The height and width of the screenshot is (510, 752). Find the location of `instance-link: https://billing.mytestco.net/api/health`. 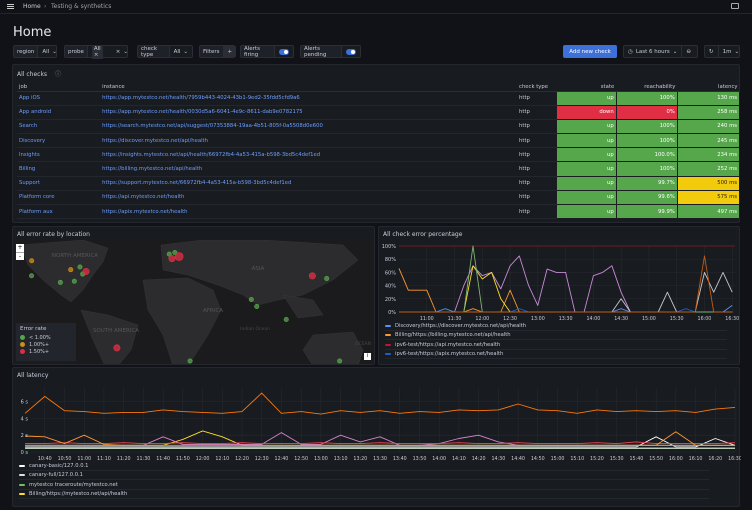

instance-link: https://billing.mytestco.net/api/health is located at coordinates (309, 169).